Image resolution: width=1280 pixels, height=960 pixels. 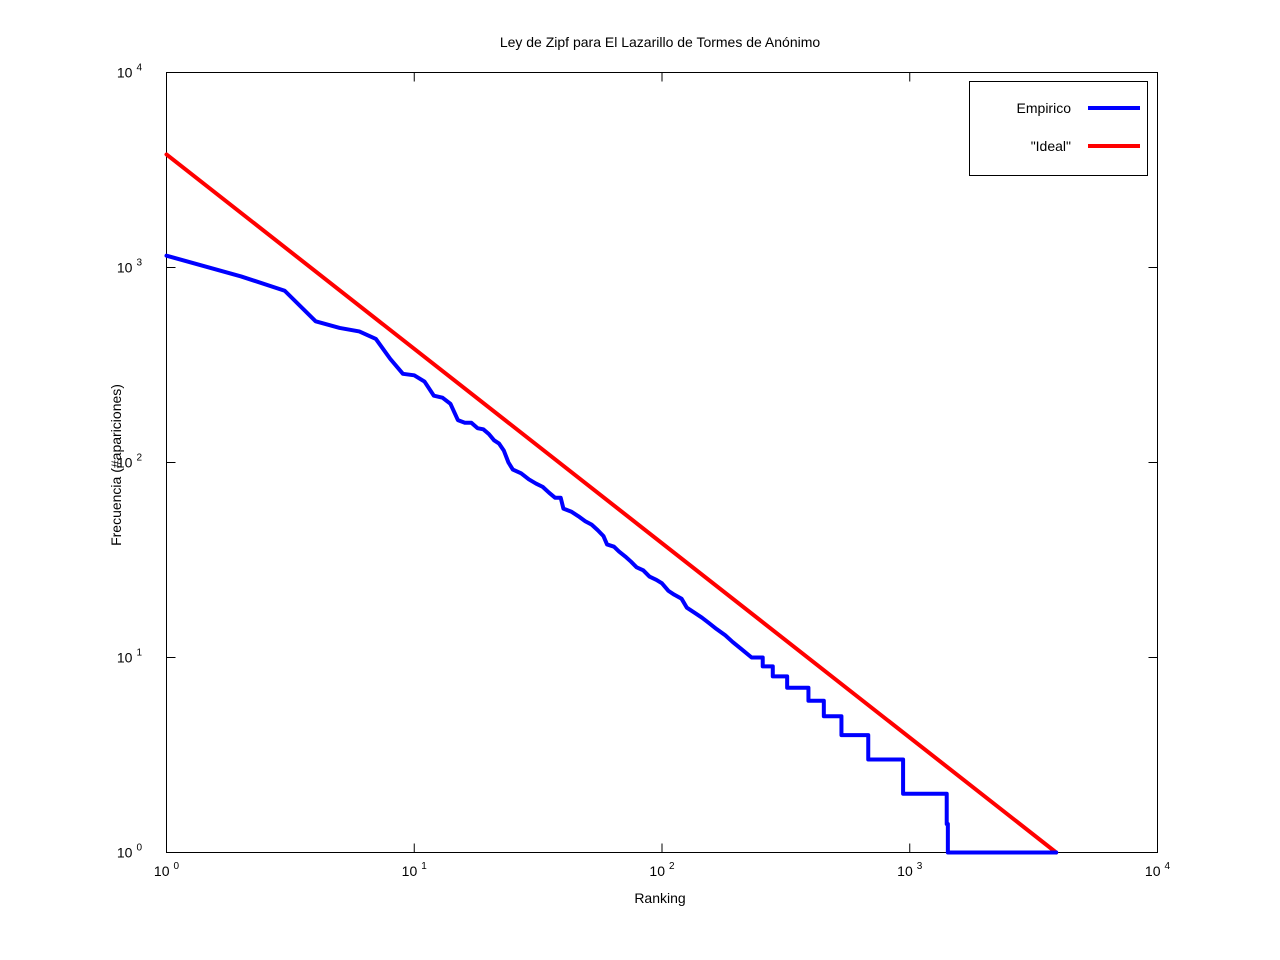 I want to click on x-tick-label: 10 3, so click(x=910, y=870).